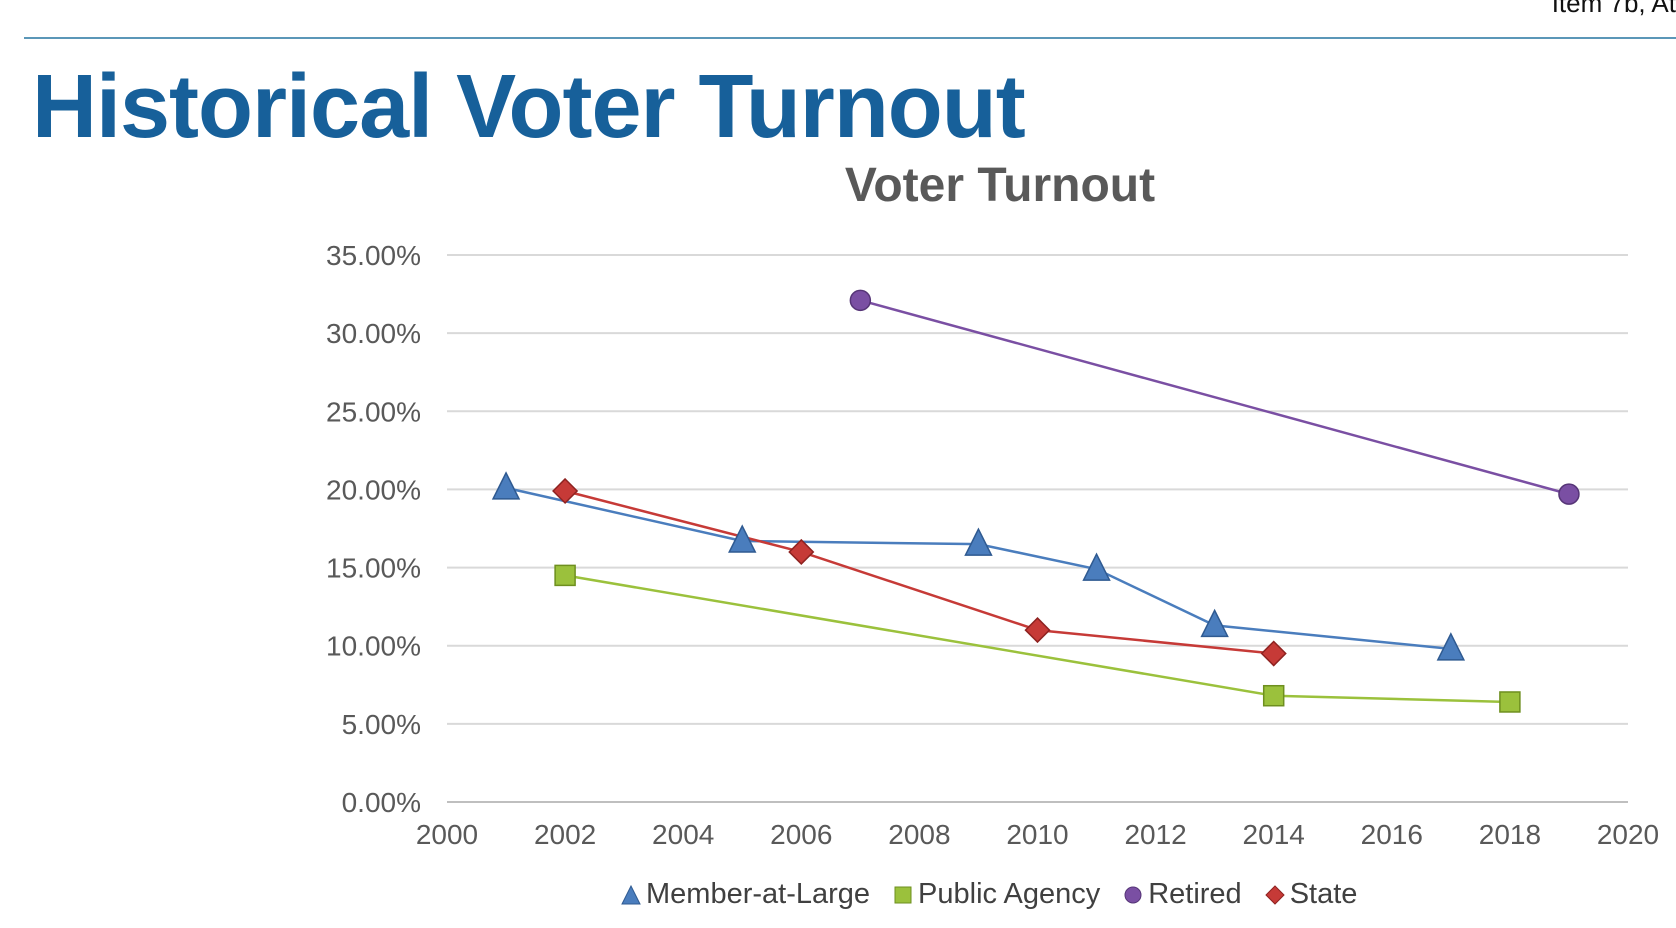 The image size is (1676, 928). Describe the element at coordinates (1392, 834) in the screenshot. I see `x-tick-label: 2016` at that location.